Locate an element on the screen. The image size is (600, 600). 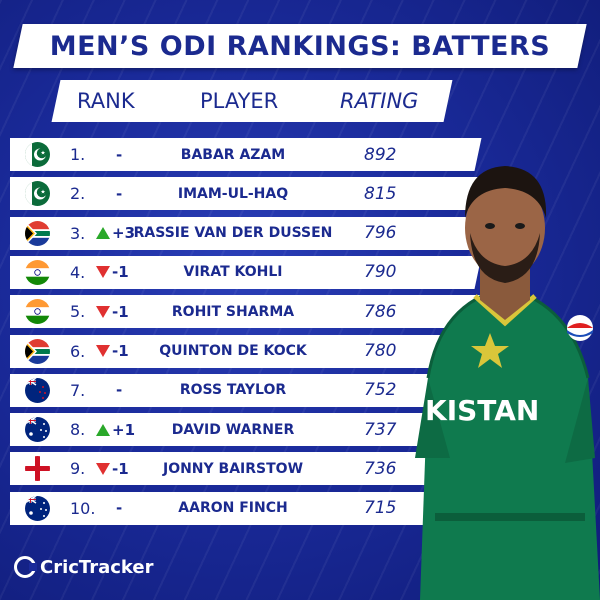
column-header-rating: RATING is located at coordinates (379, 101).